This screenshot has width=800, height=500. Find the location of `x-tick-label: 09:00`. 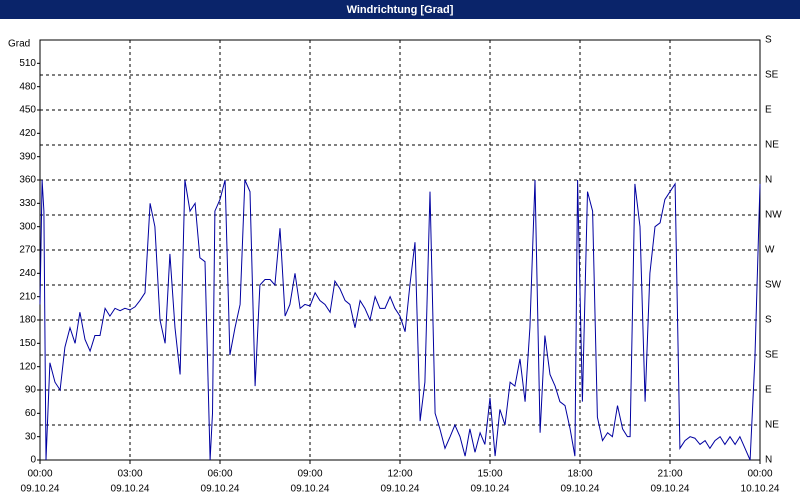

x-tick-label: 09:00 is located at coordinates (309, 474).